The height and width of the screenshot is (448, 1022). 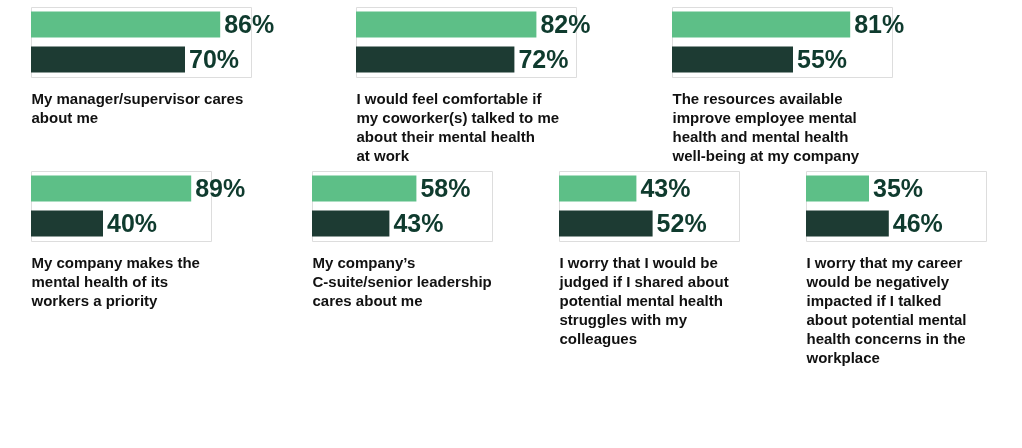 What do you see at coordinates (822, 58) in the screenshot?
I see `data-label: 55%` at bounding box center [822, 58].